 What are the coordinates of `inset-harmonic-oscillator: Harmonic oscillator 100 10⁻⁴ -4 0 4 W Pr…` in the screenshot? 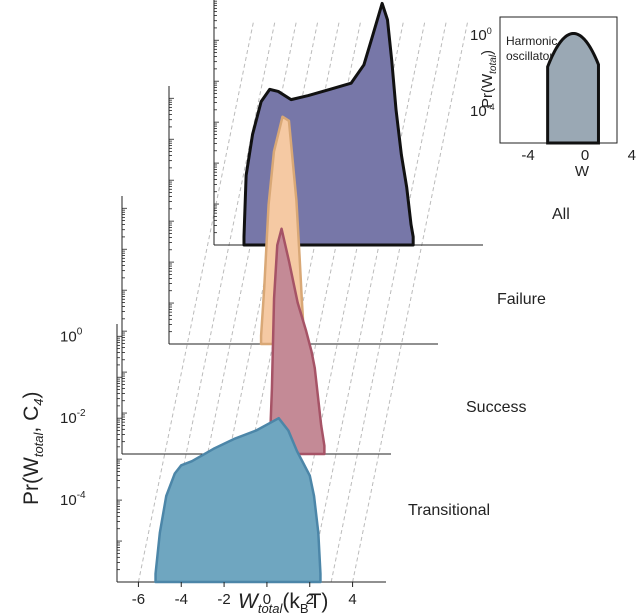 It's located at (553, 98).